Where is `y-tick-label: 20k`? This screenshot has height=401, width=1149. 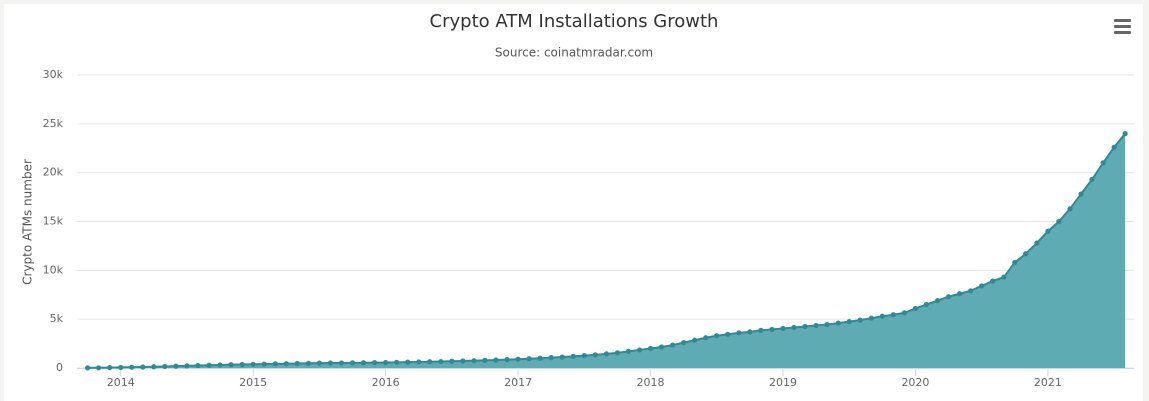
y-tick-label: 20k is located at coordinates (53, 172).